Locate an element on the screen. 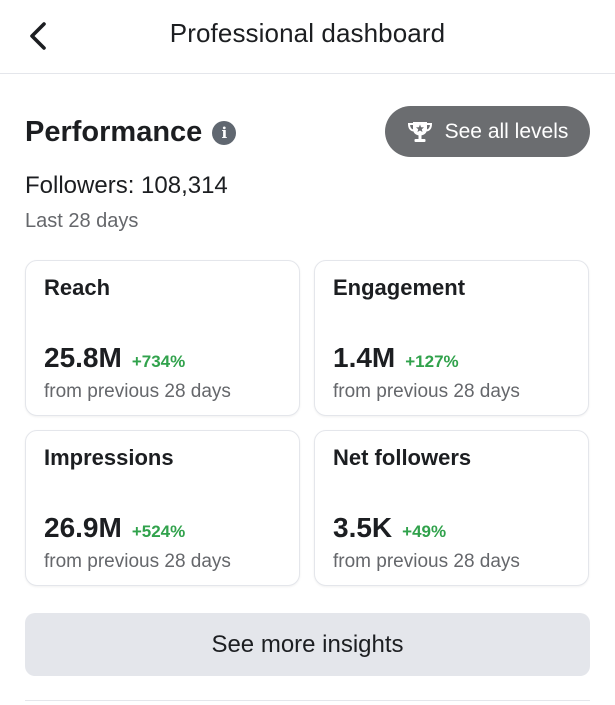  card-title: Engagement is located at coordinates (399, 287).